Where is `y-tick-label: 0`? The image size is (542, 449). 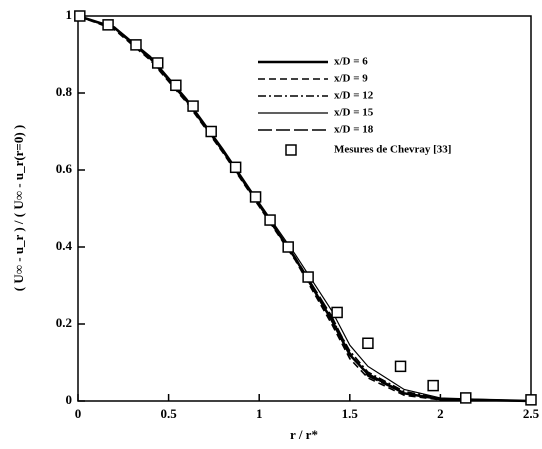 y-tick-label: 0 is located at coordinates (69, 399).